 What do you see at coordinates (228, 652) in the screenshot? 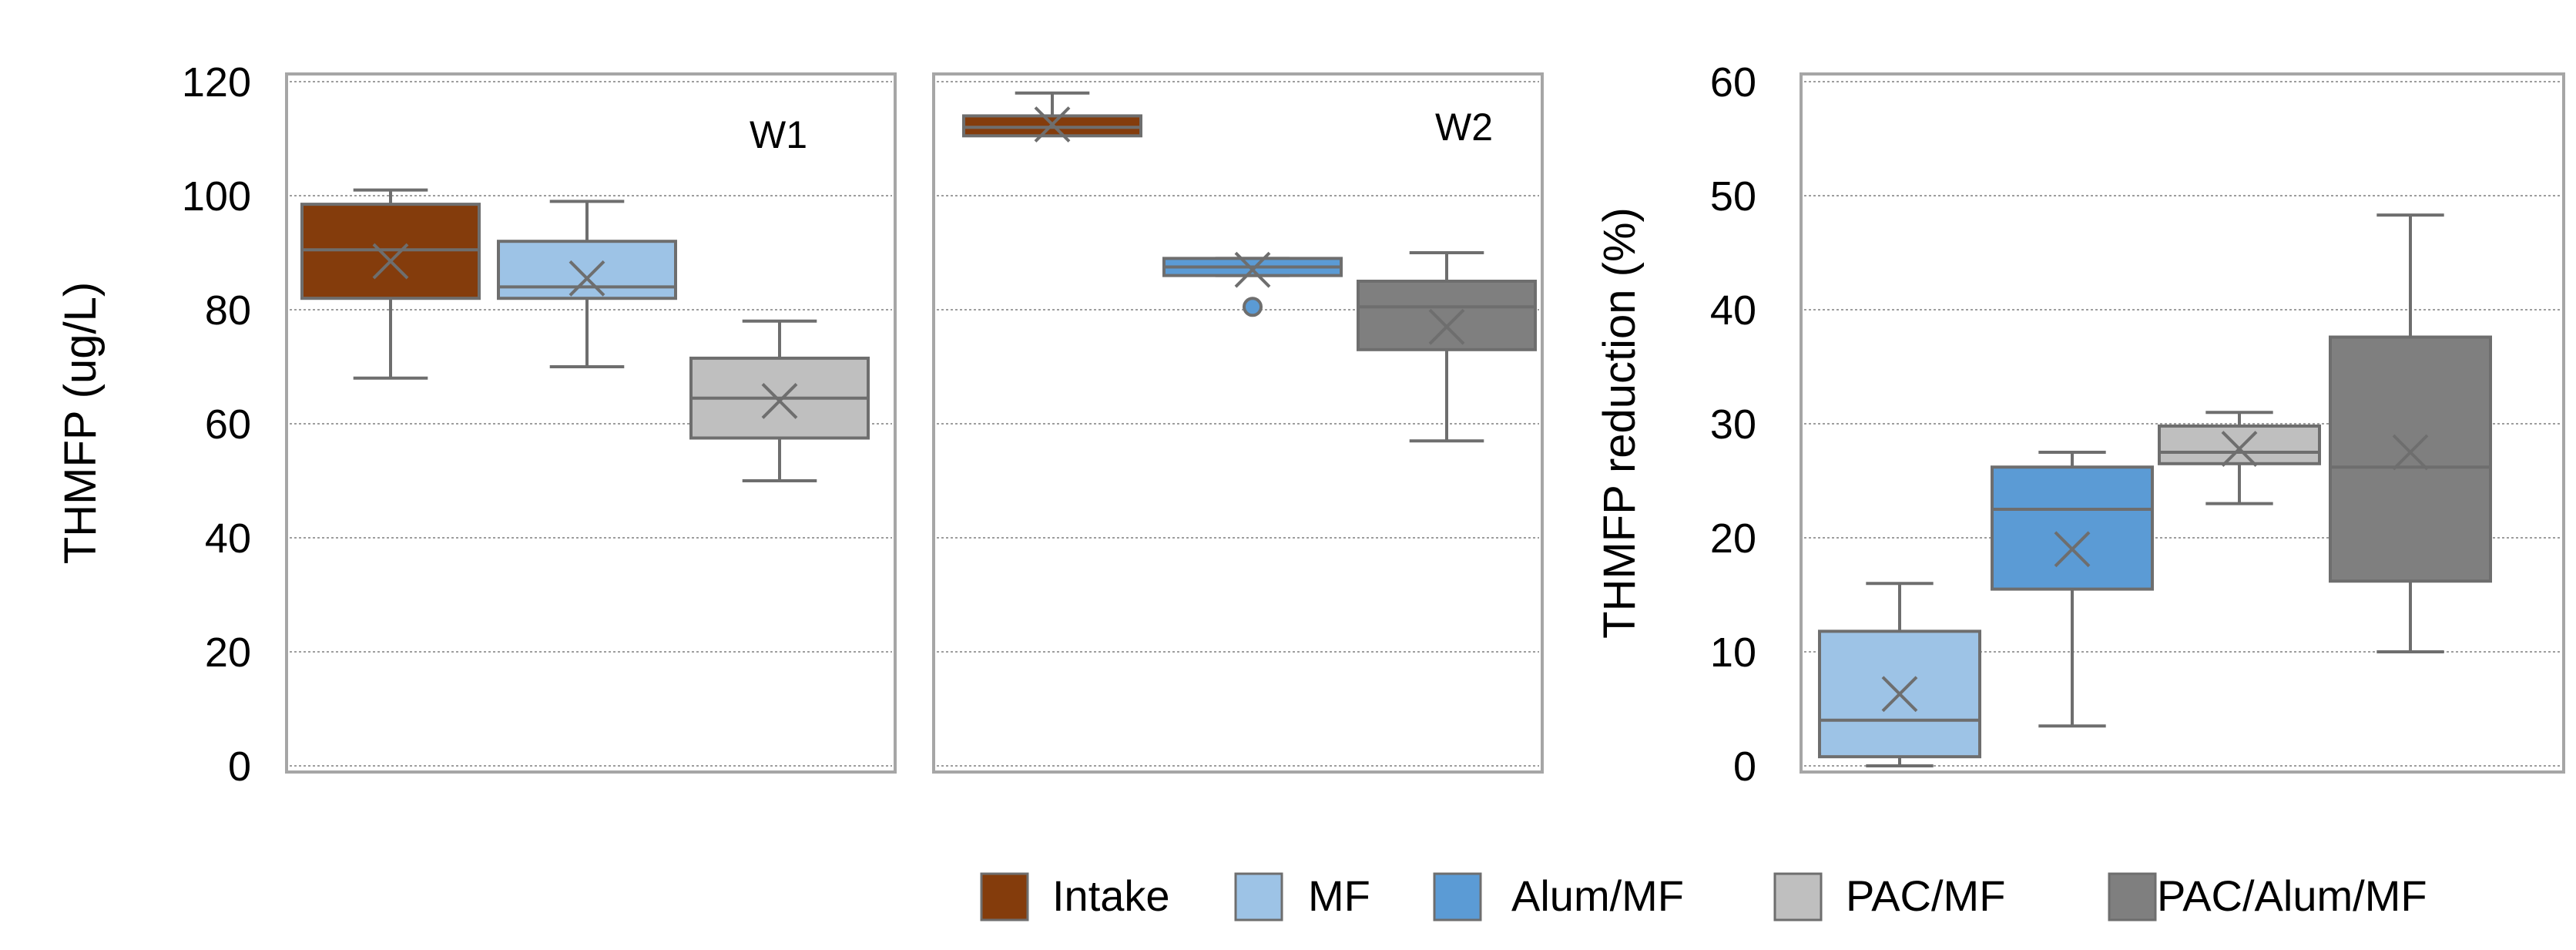
I see `panel-w1-y-tick-label: 20` at bounding box center [228, 652].